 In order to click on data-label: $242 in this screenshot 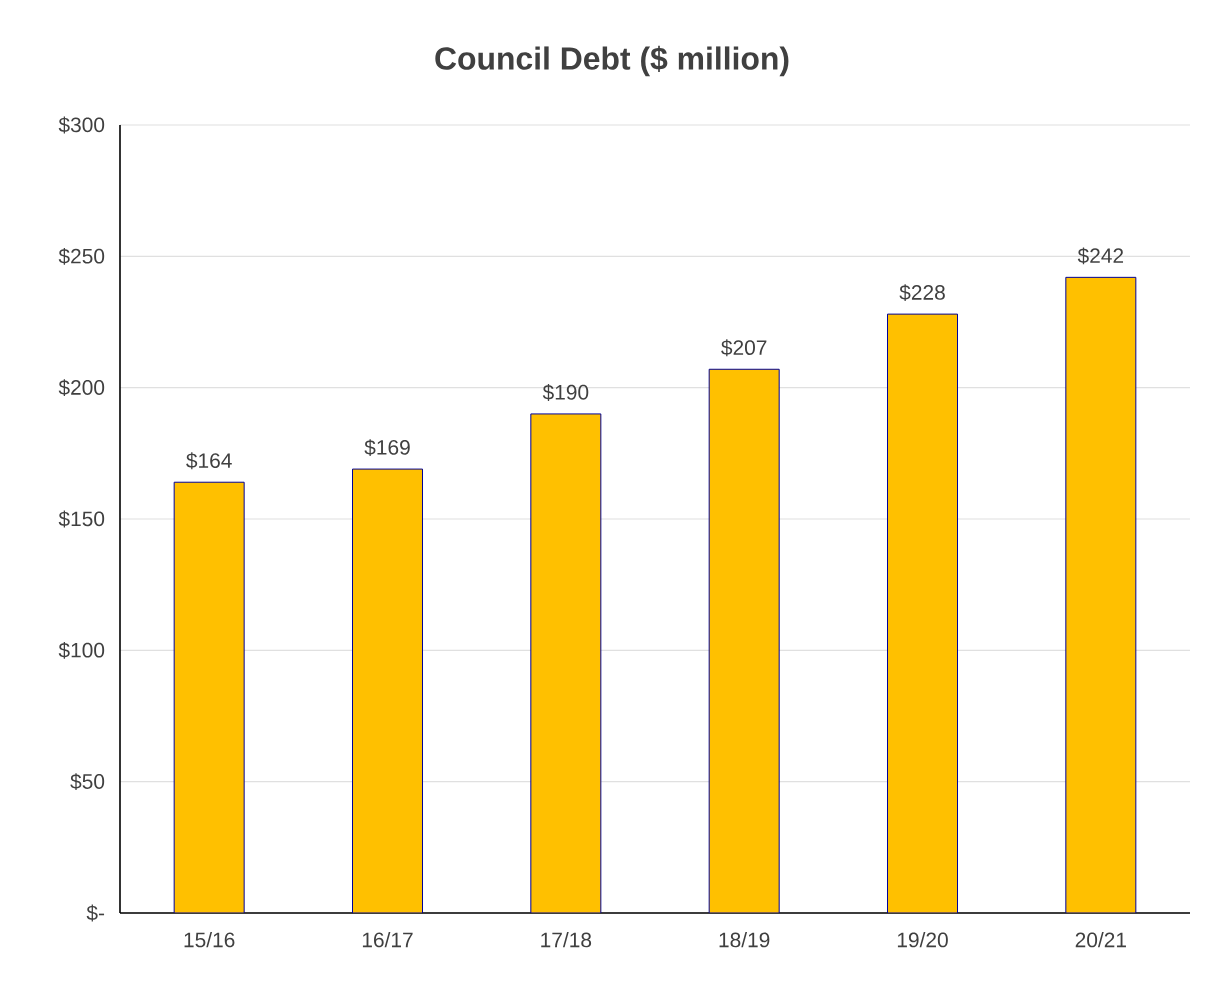, I will do `click(1100, 256)`.